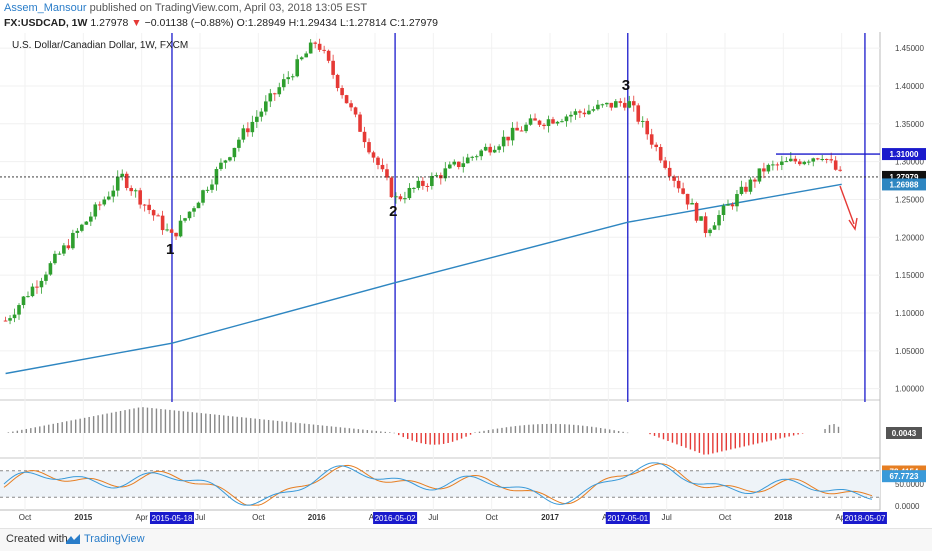 The width and height of the screenshot is (932, 551). What do you see at coordinates (141, 517) in the screenshot?
I see `time-tick-label: Apr` at bounding box center [141, 517].